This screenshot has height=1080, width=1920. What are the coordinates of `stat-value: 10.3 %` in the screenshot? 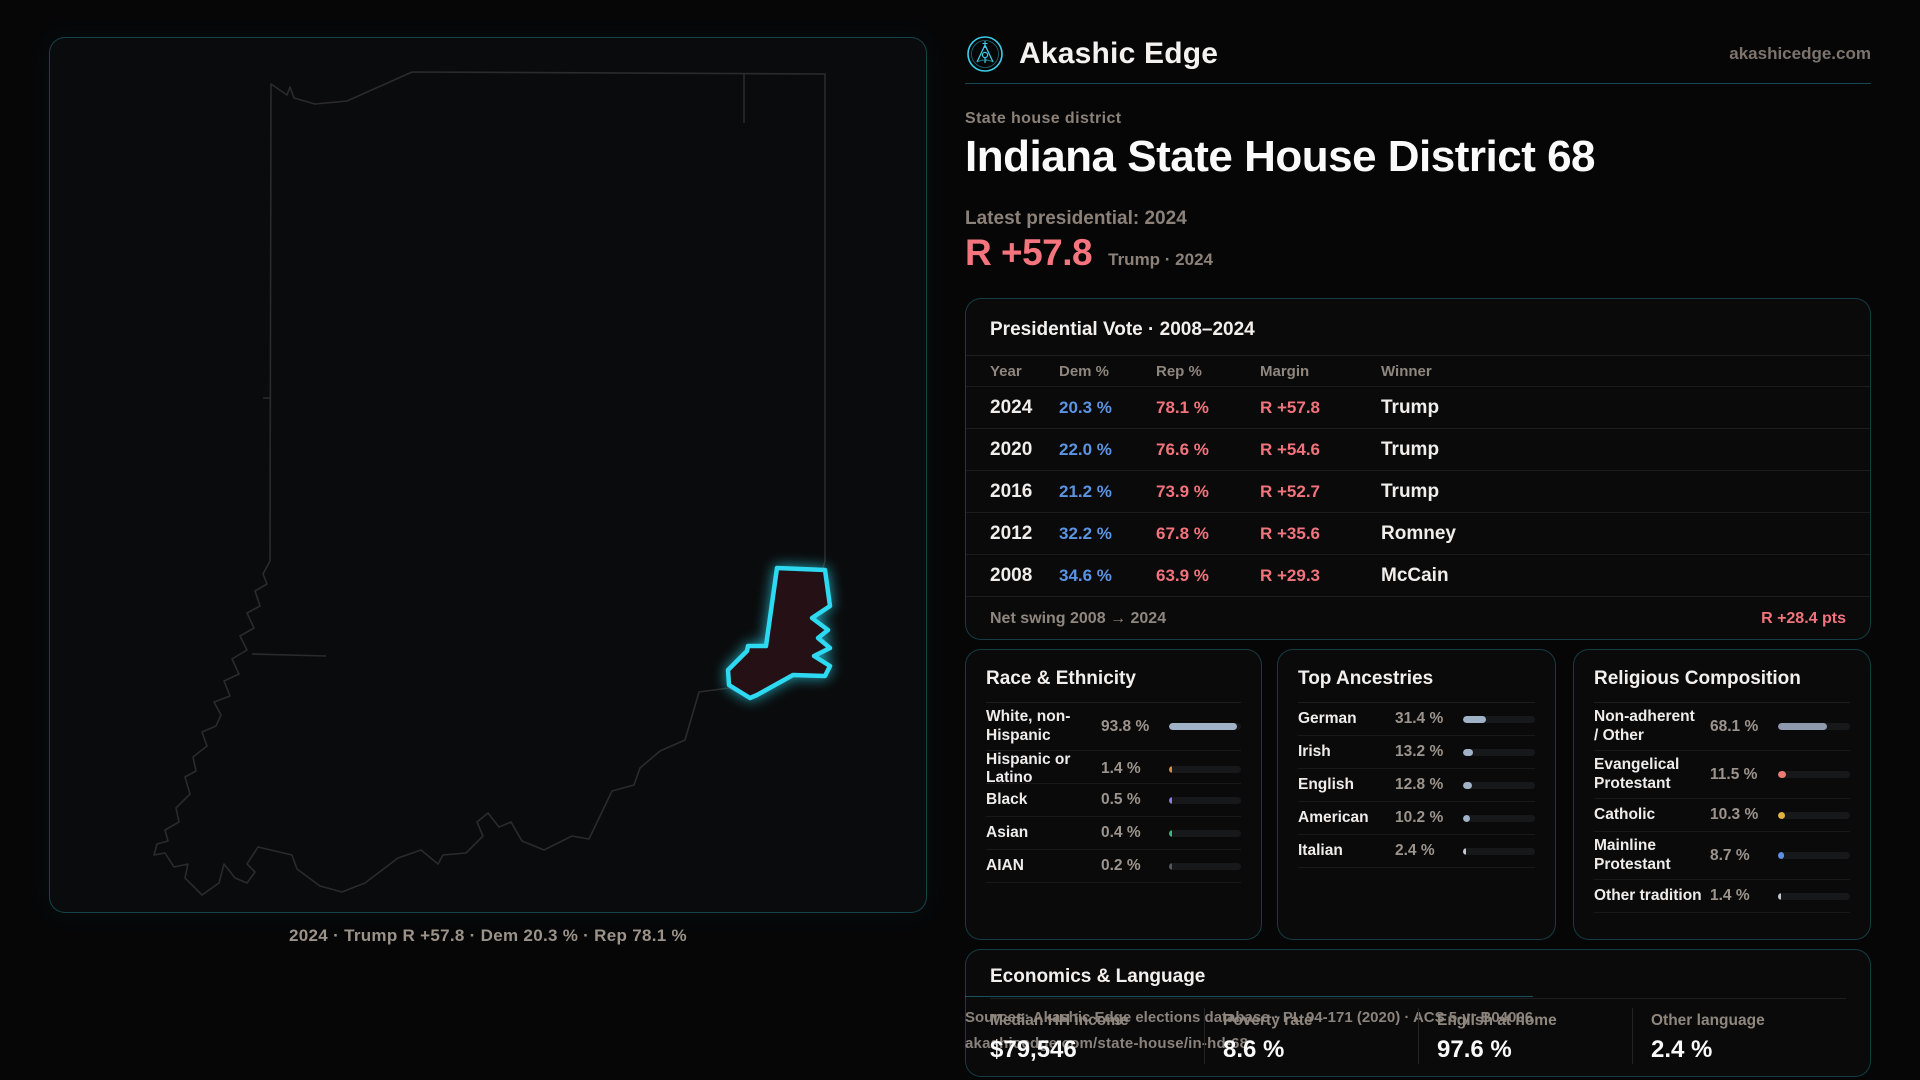 It's located at (1734, 814).